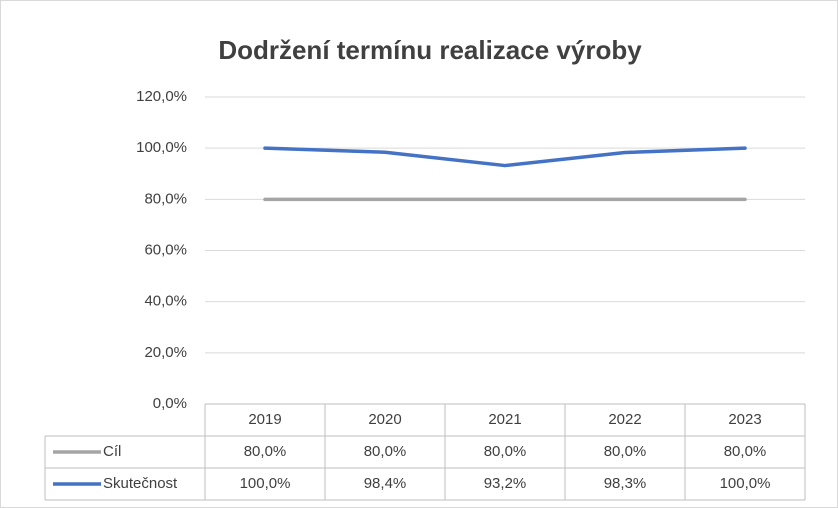 Image resolution: width=838 pixels, height=508 pixels. Describe the element at coordinates (165, 352) in the screenshot. I see `y-tick-label: 20,0%` at that location.